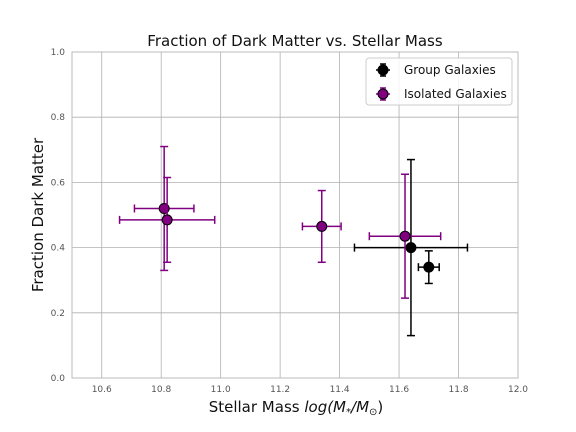 This screenshot has height=432, width=576. Describe the element at coordinates (399, 390) in the screenshot. I see `x-tick-label: 11.6` at that location.